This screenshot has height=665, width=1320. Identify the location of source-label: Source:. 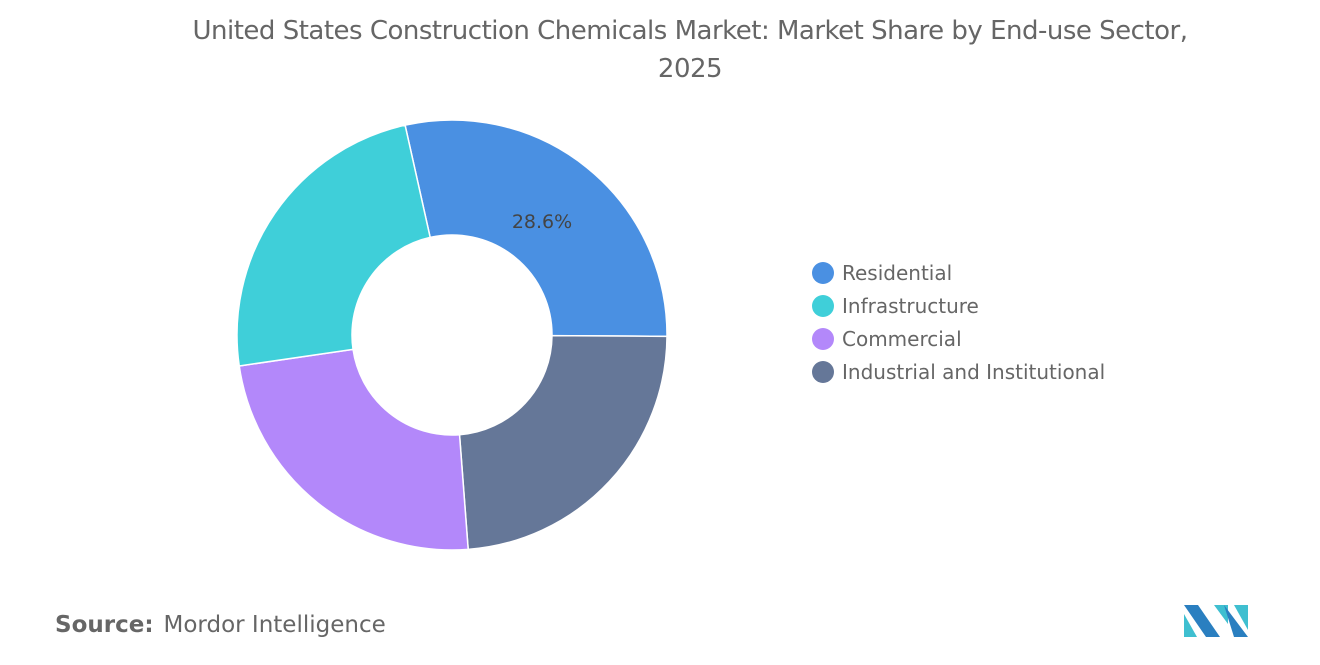
(104, 625).